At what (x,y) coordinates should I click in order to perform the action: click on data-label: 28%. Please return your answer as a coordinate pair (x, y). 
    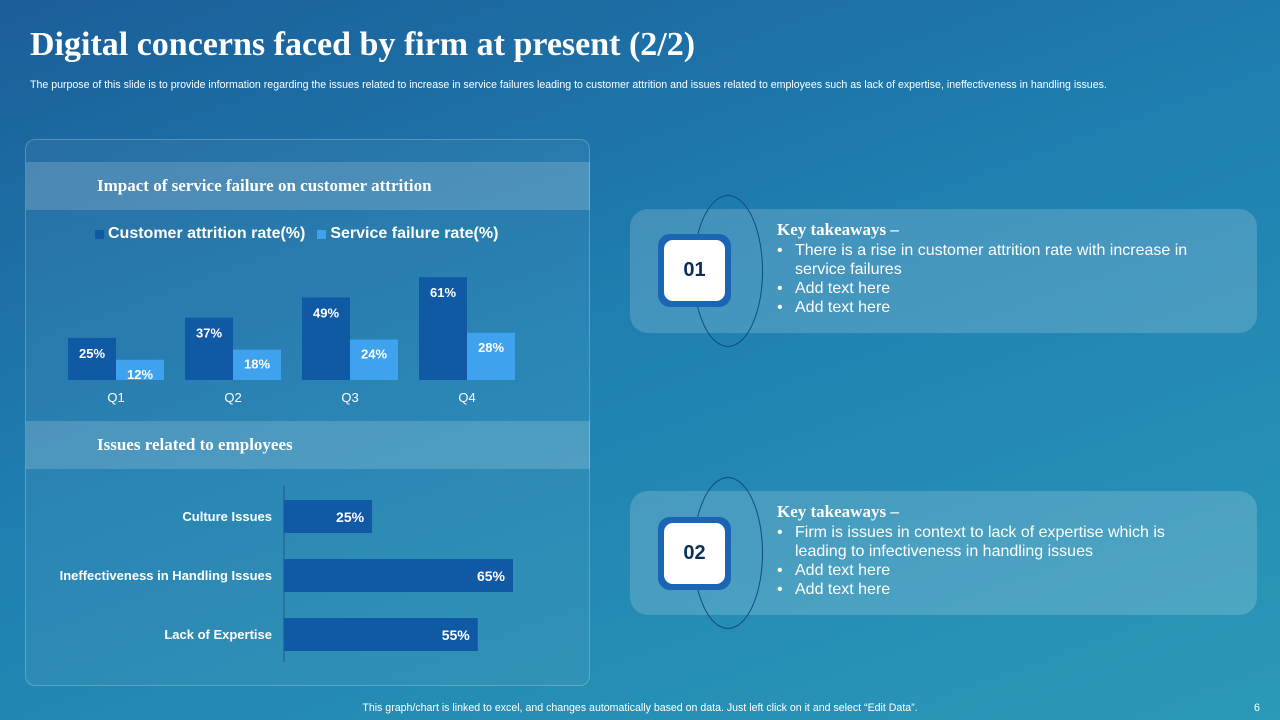
    Looking at the image, I should click on (491, 347).